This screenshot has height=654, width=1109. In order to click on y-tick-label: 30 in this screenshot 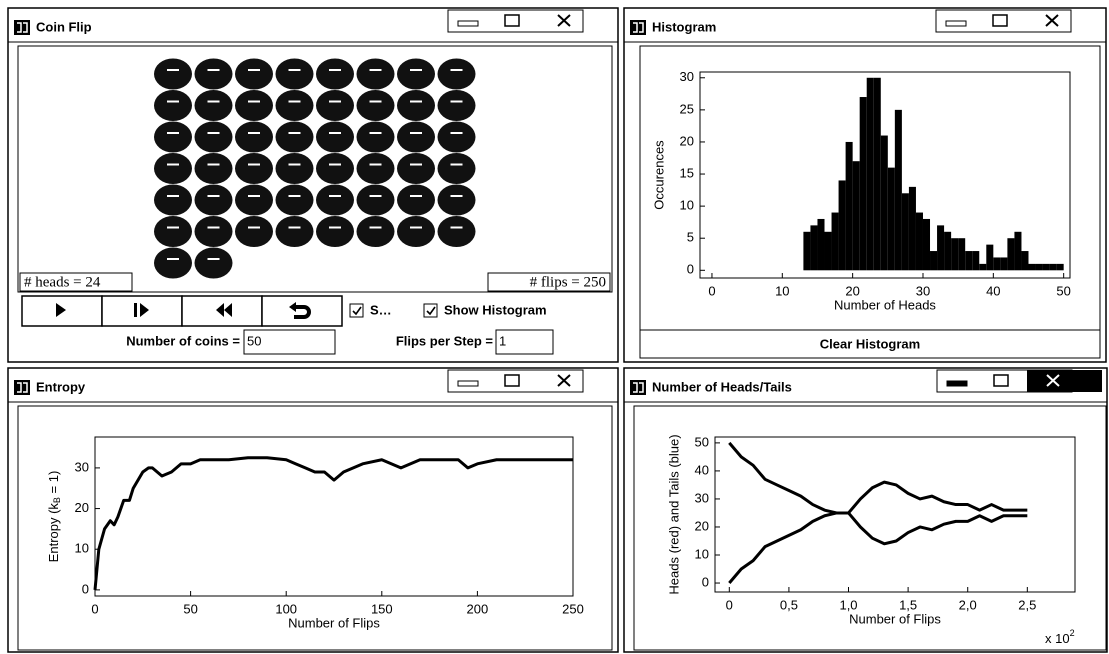, I will do `click(82, 466)`.